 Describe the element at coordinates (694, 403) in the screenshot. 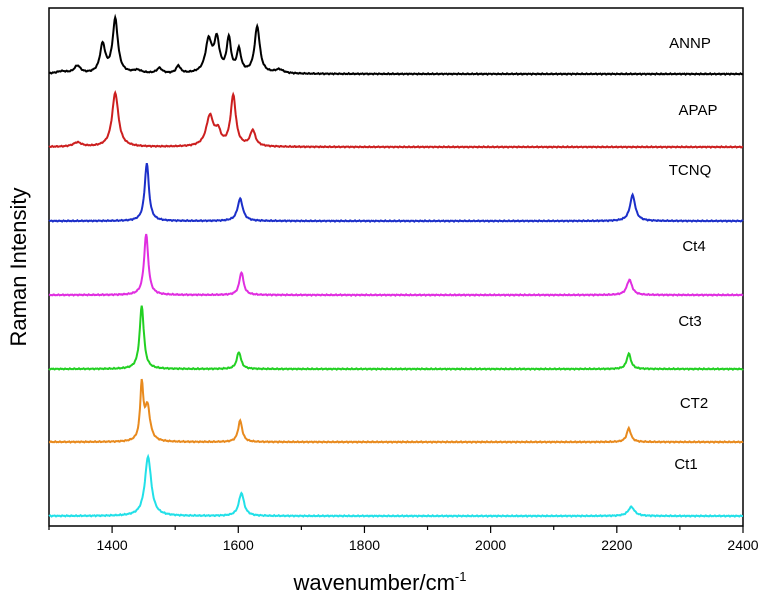

I see `series-label-ct2: CT2` at that location.